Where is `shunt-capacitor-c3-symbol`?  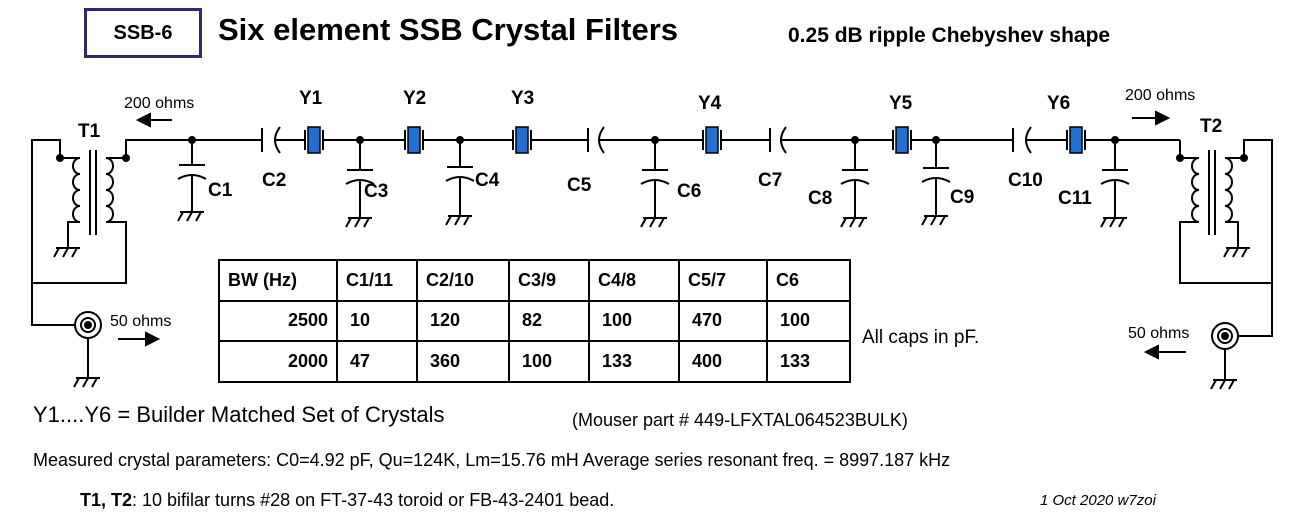 shunt-capacitor-c3-symbol is located at coordinates (360, 182).